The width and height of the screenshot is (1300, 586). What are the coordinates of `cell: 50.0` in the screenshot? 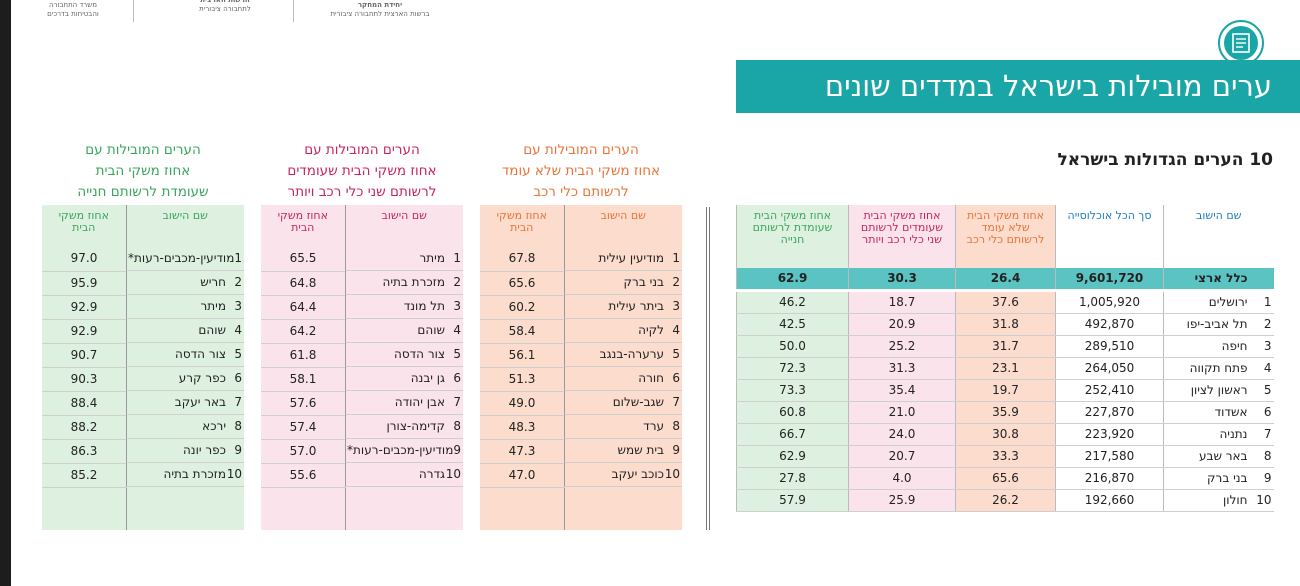 It's located at (792, 346).